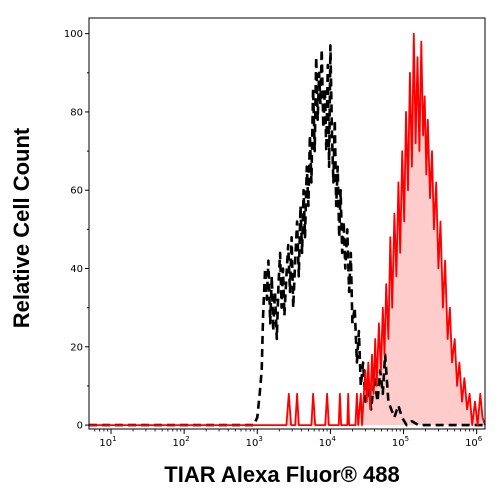  What do you see at coordinates (254, 442) in the screenshot?
I see `x-tick-label: 10³` at bounding box center [254, 442].